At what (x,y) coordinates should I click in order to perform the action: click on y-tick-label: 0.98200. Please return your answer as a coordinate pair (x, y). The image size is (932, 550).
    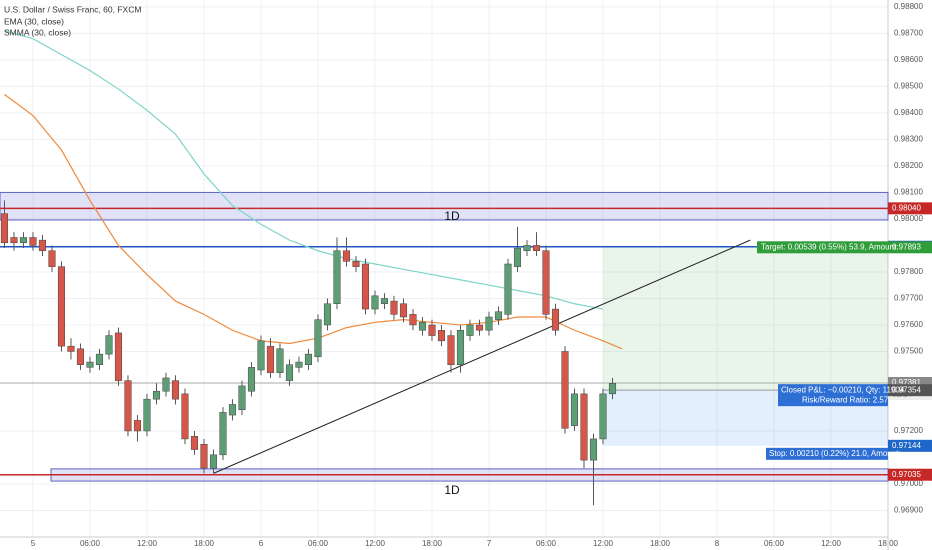
    Looking at the image, I should click on (908, 165).